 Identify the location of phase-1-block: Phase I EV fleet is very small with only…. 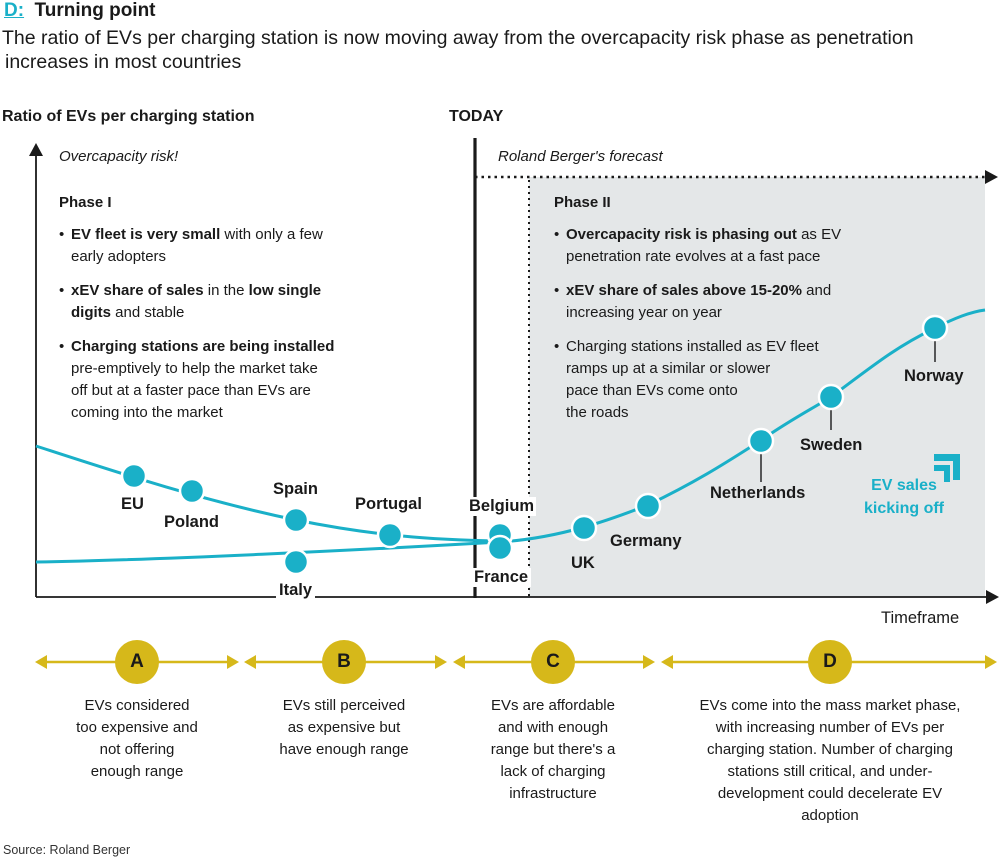
(209, 315).